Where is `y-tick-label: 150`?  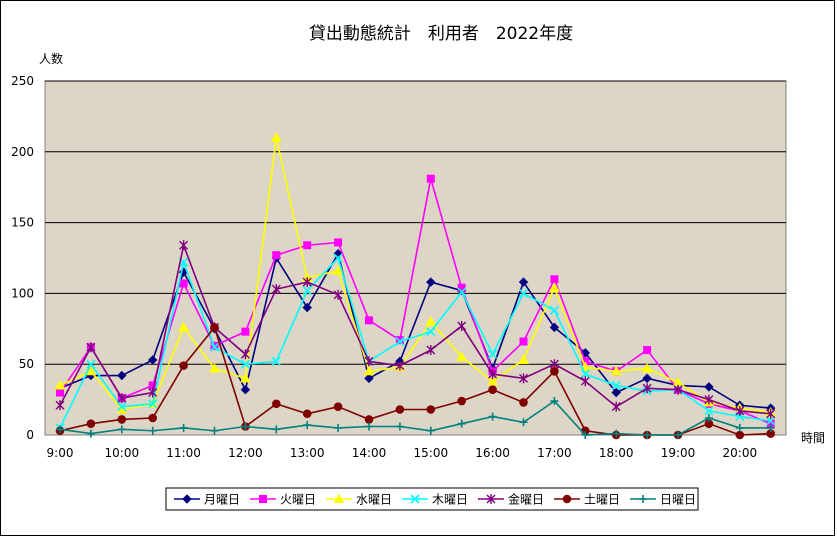
y-tick-label: 150 is located at coordinates (22, 223).